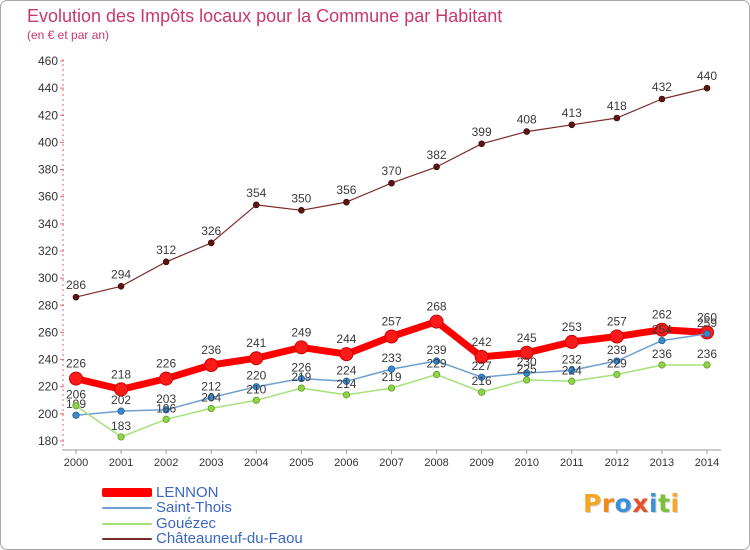 The height and width of the screenshot is (550, 750). I want to click on x-tick-label-2005: 2005, so click(301, 463).